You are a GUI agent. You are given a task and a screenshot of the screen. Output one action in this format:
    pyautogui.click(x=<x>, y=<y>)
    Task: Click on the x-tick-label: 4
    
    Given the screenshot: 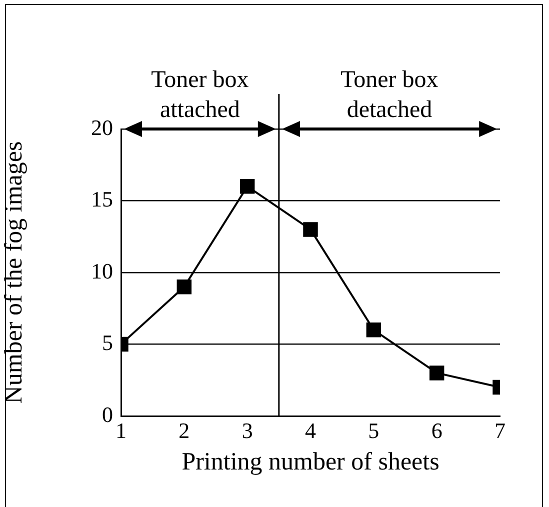 What is the action you would take?
    pyautogui.click(x=310, y=430)
    